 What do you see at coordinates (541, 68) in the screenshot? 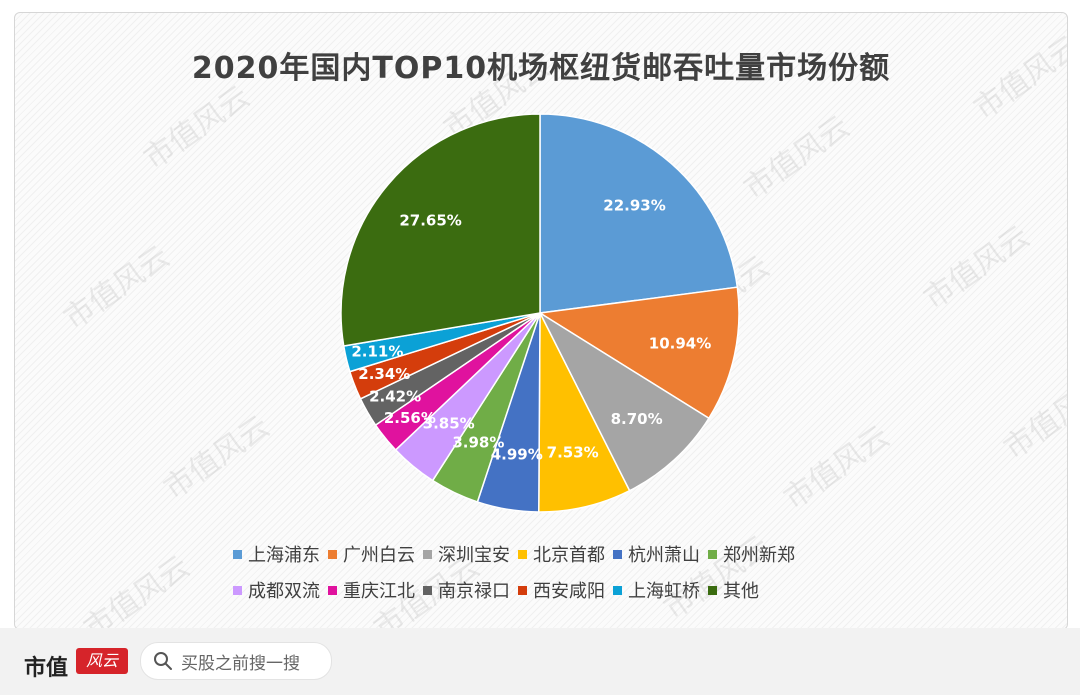
I see `chart-title: 2020年国内TOP10机场枢纽货邮吞吐量市场份额` at bounding box center [541, 68].